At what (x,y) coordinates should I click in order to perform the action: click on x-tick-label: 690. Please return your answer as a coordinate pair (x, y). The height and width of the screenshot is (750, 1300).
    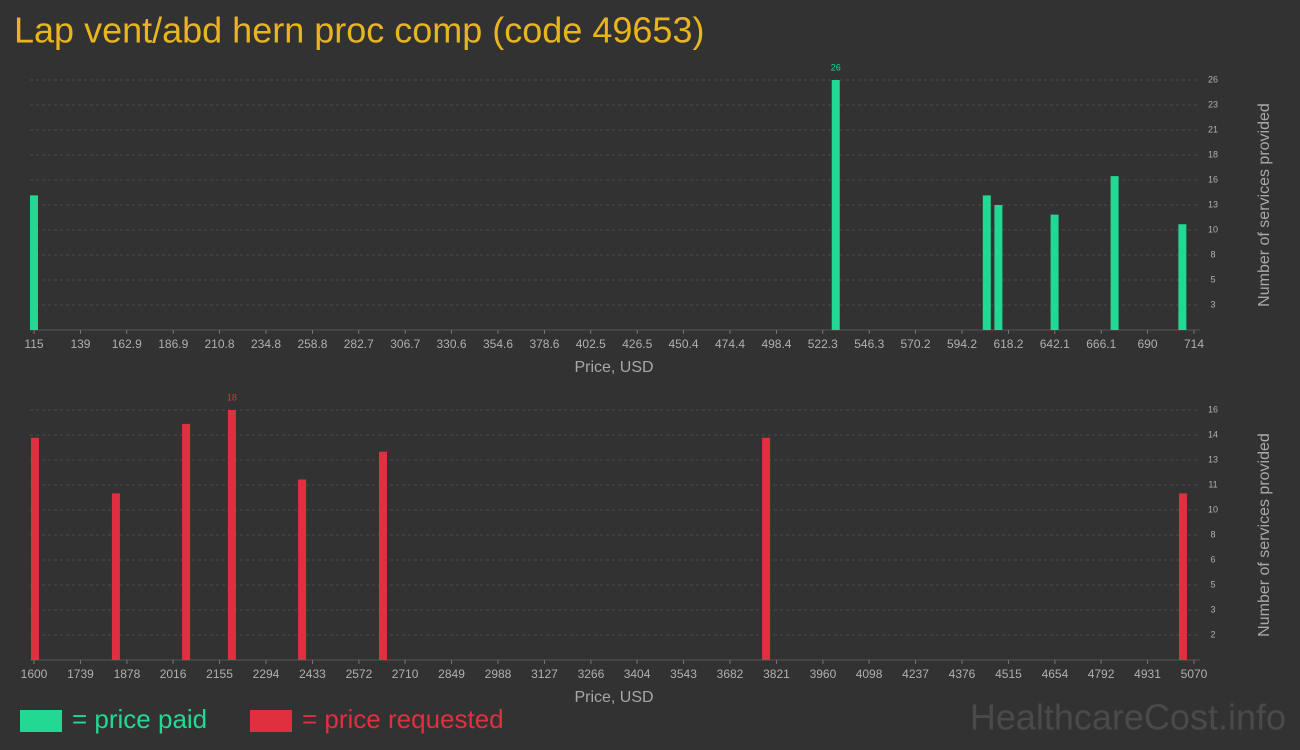
    Looking at the image, I should click on (1148, 344).